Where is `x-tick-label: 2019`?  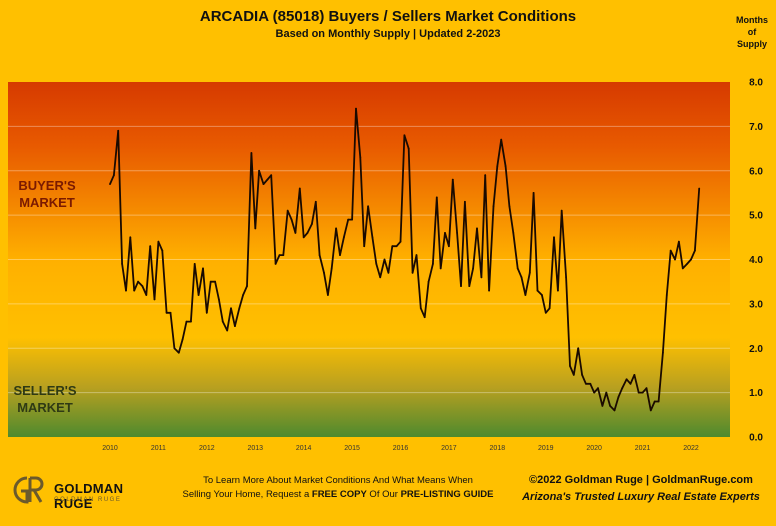 x-tick-label: 2019 is located at coordinates (546, 448).